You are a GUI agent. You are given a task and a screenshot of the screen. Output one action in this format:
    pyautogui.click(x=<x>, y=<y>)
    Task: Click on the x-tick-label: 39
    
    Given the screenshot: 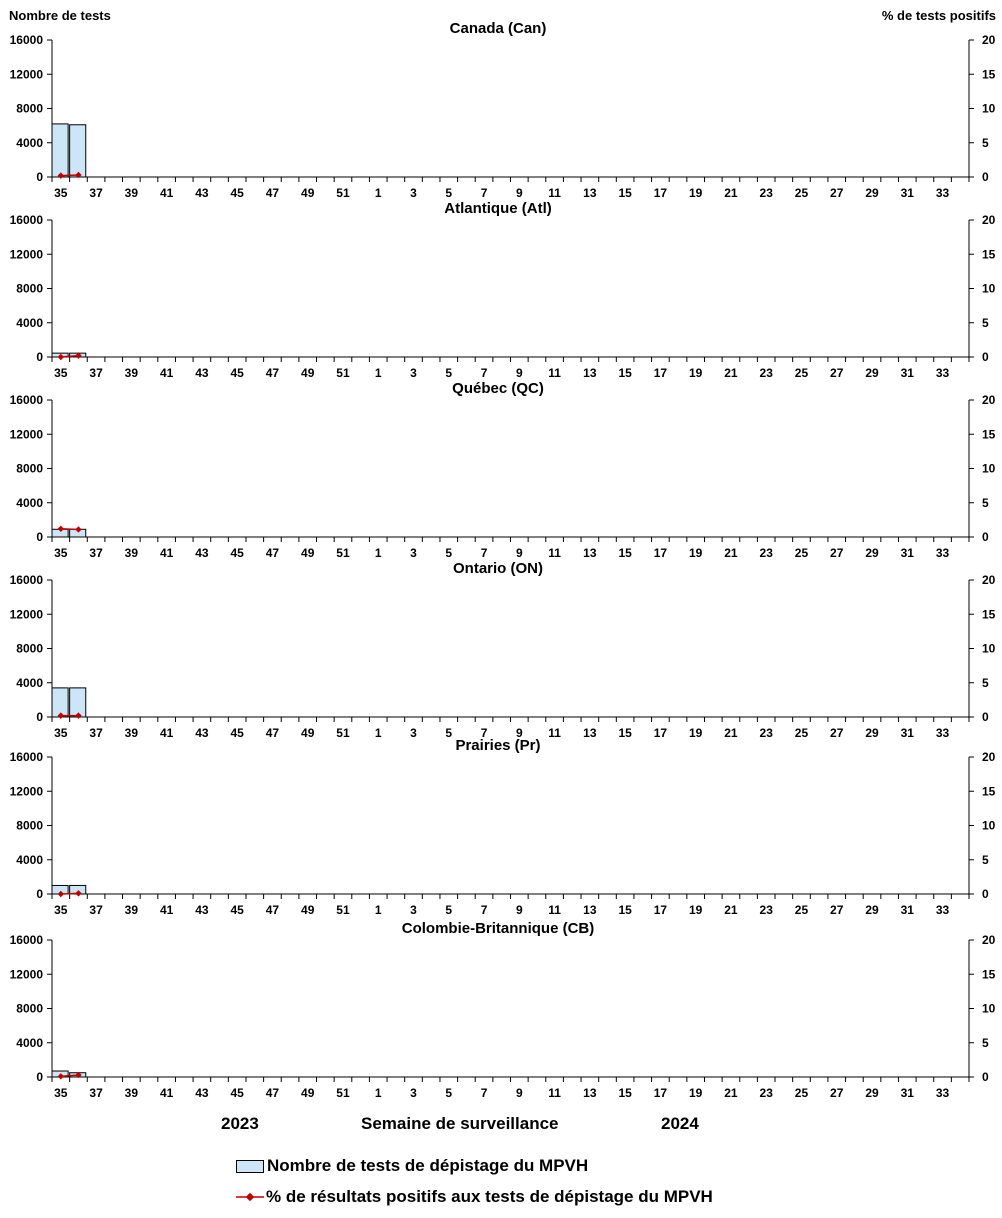 What is the action you would take?
    pyautogui.click(x=132, y=733)
    